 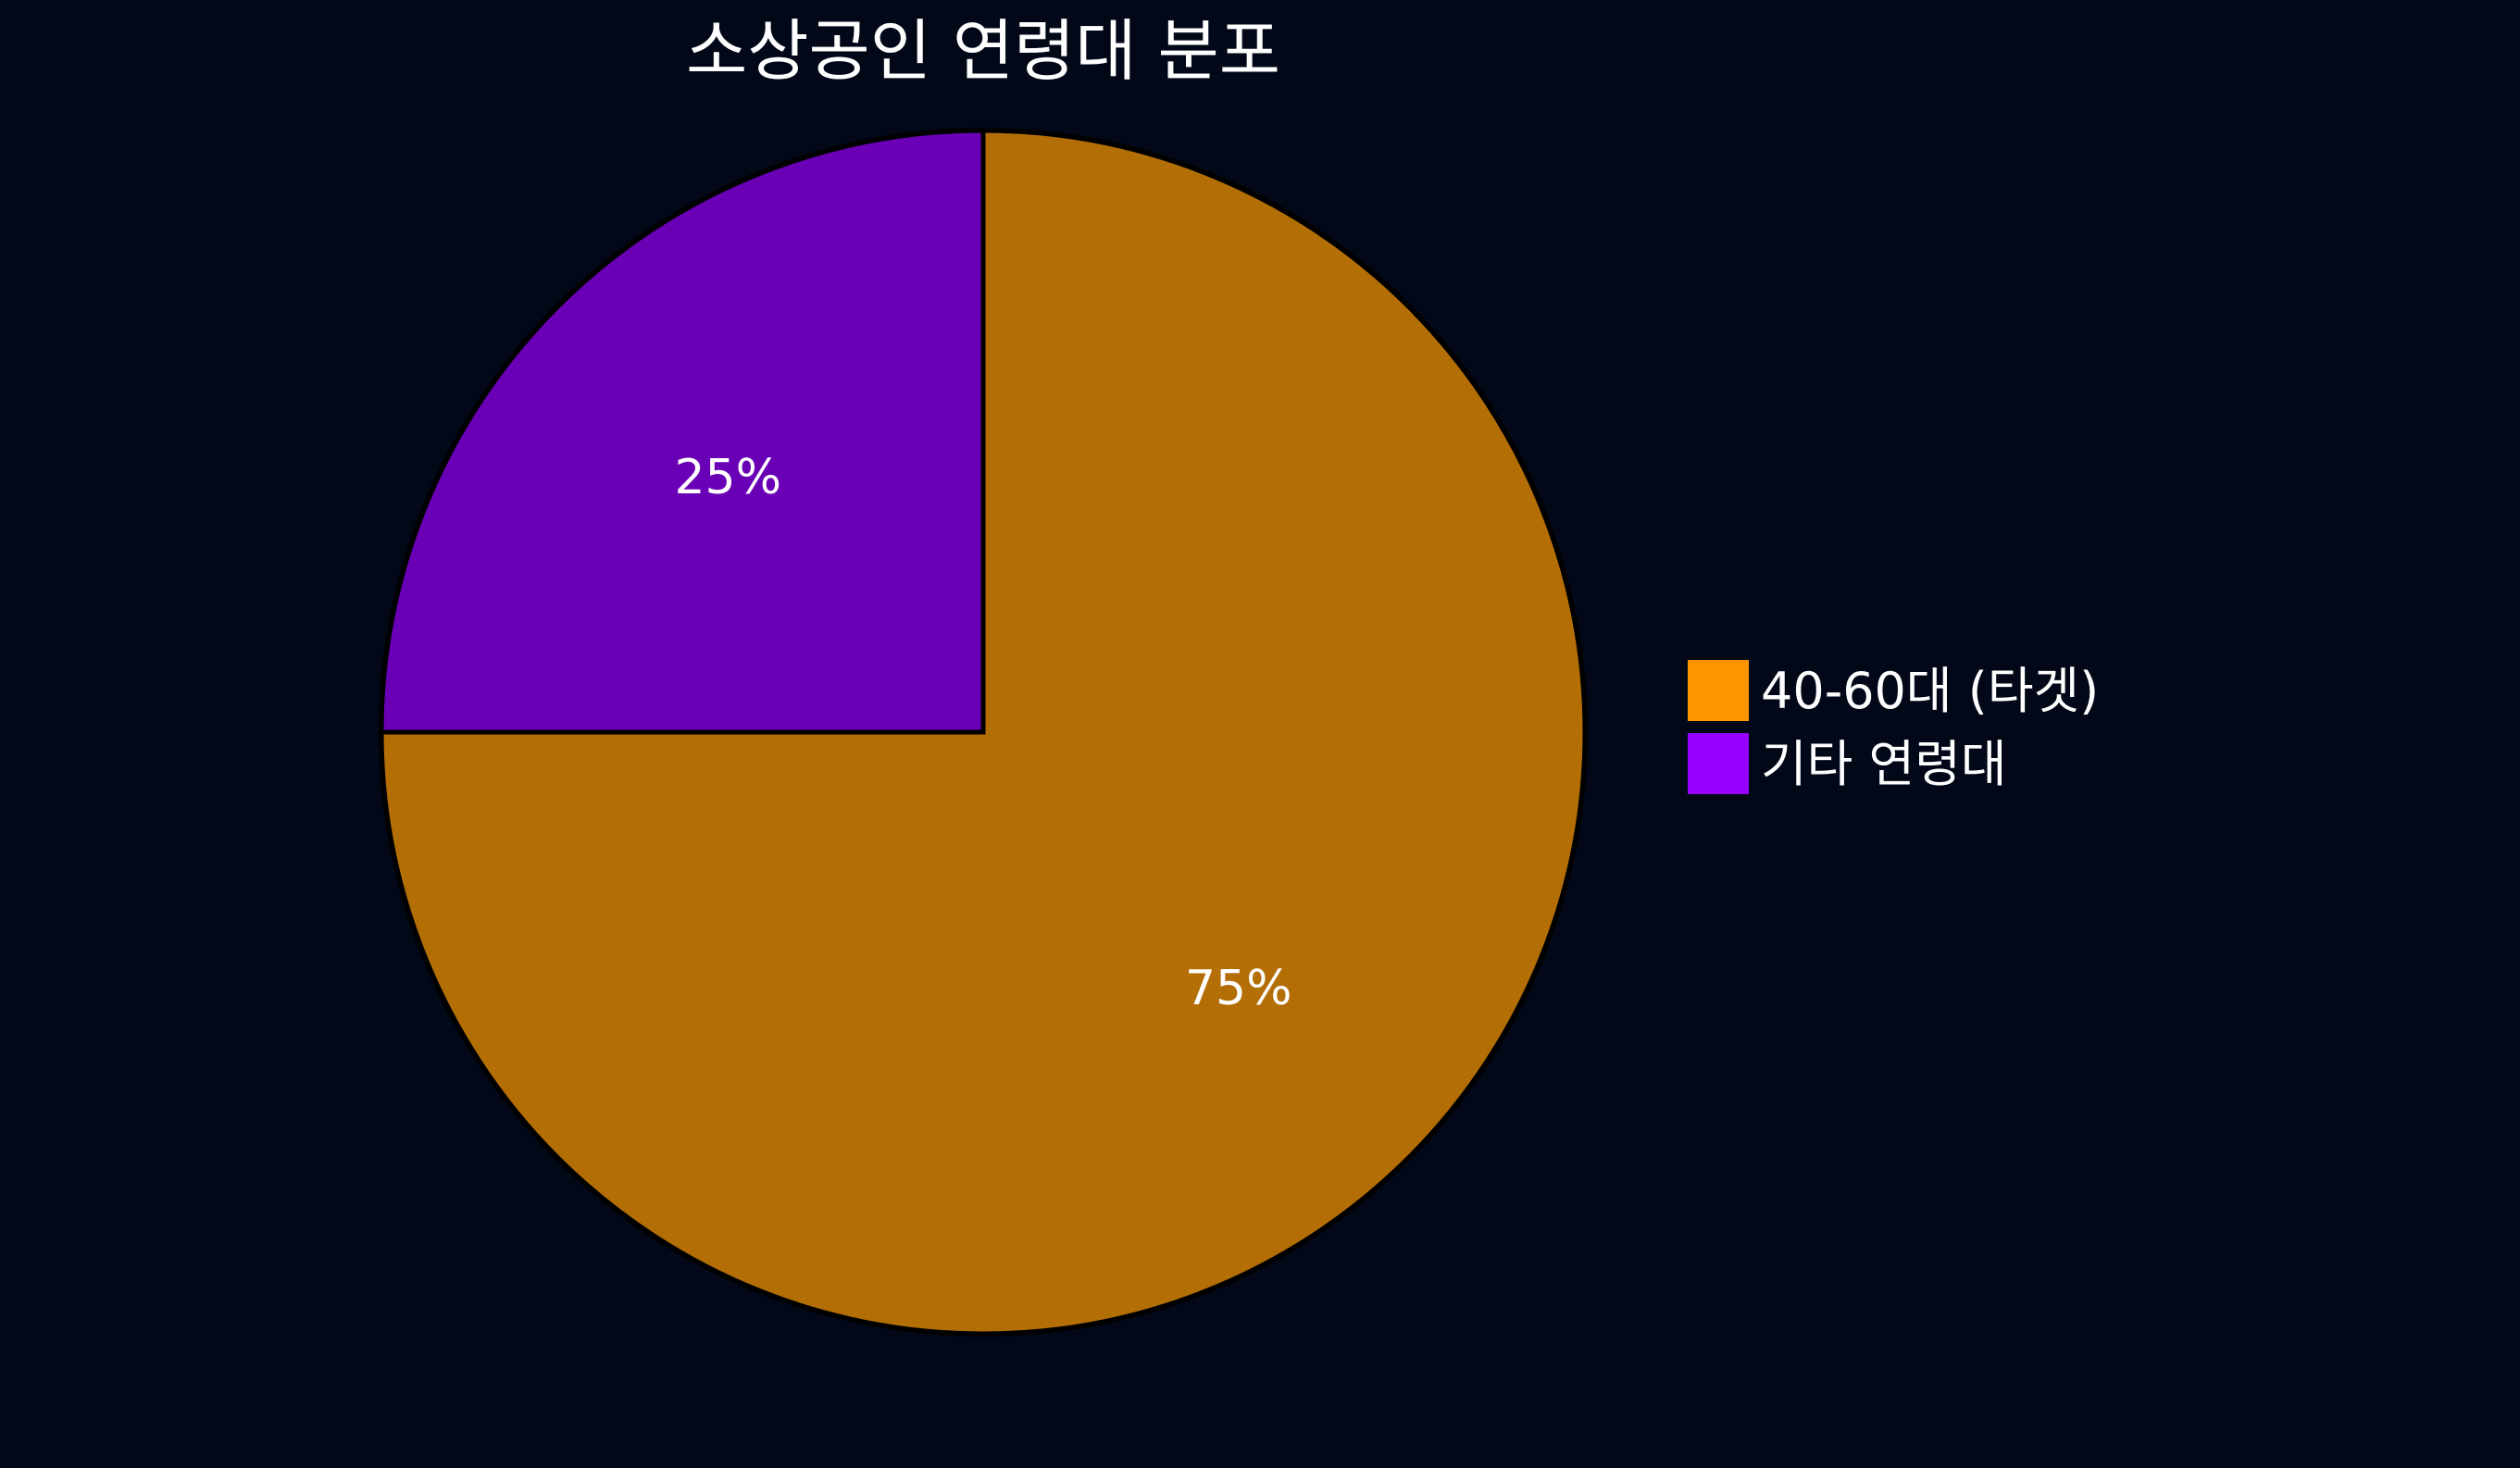 I want to click on slice-labels: 75% 25%, so click(x=982, y=733).